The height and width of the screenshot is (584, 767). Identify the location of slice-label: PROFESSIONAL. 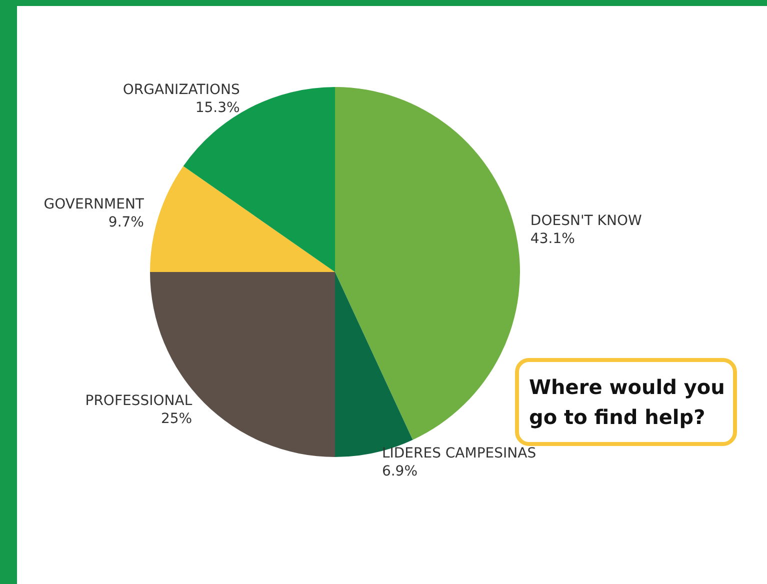
(138, 400).